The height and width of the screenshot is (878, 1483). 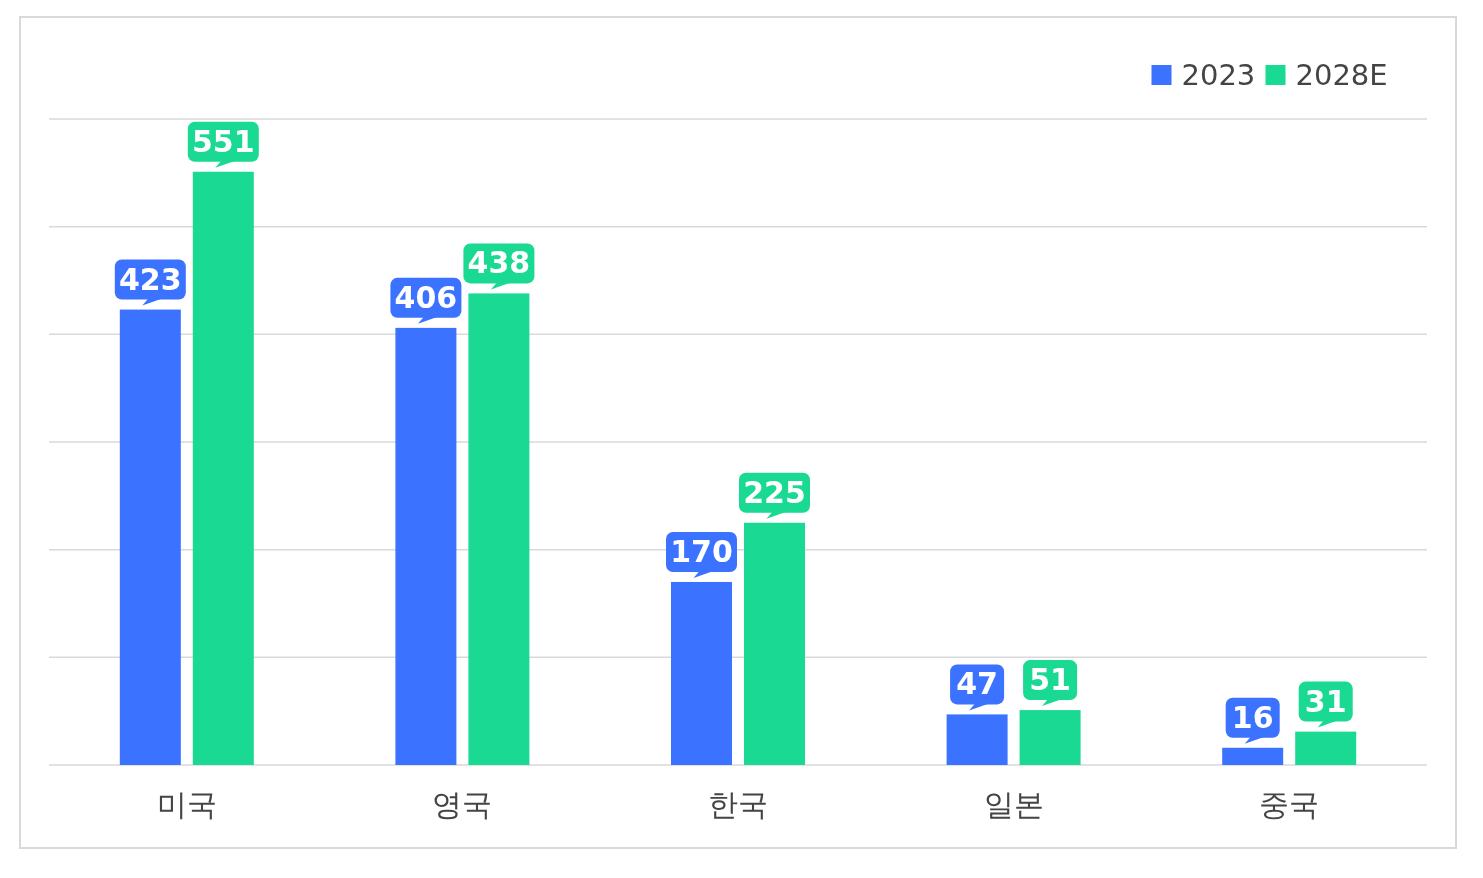 I want to click on data-label: 51, so click(x=1050, y=680).